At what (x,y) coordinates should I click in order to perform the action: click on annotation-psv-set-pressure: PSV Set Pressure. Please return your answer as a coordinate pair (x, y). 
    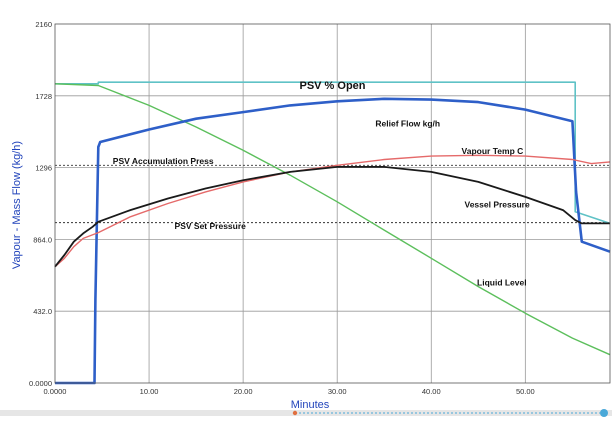
    Looking at the image, I should click on (211, 226).